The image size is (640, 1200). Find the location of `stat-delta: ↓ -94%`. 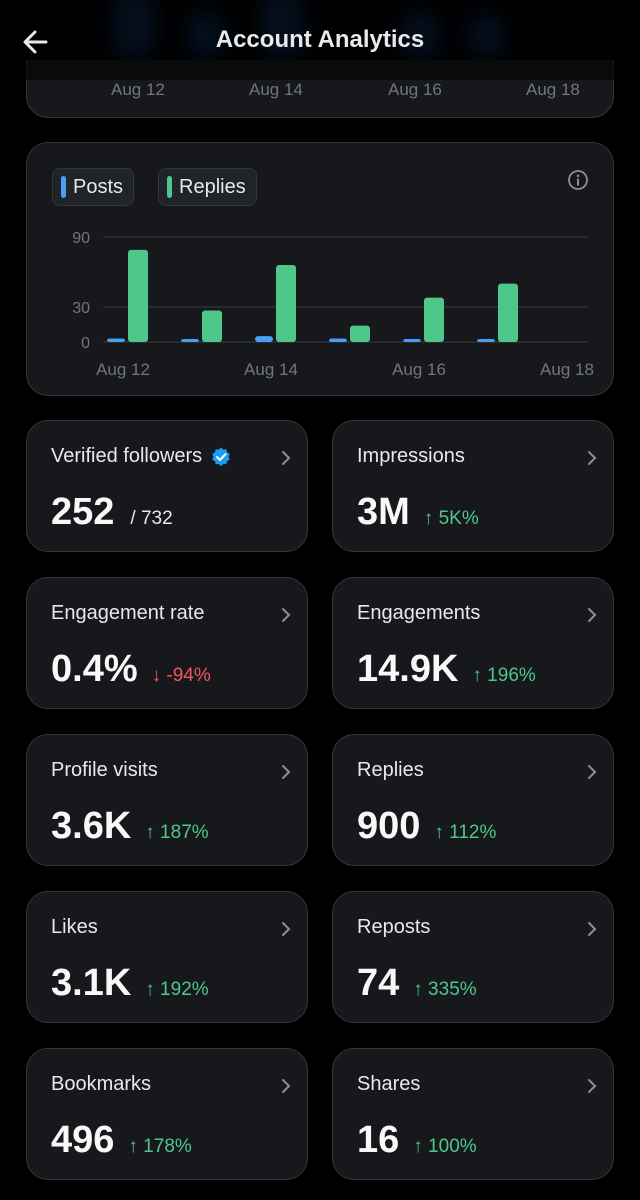

stat-delta: ↓ -94% is located at coordinates (181, 675).